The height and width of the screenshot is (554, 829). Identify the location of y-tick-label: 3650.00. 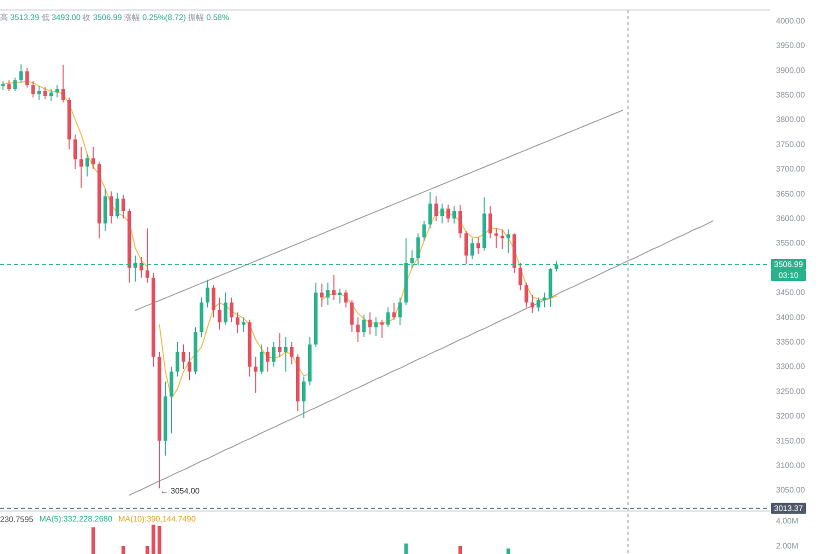
(791, 193).